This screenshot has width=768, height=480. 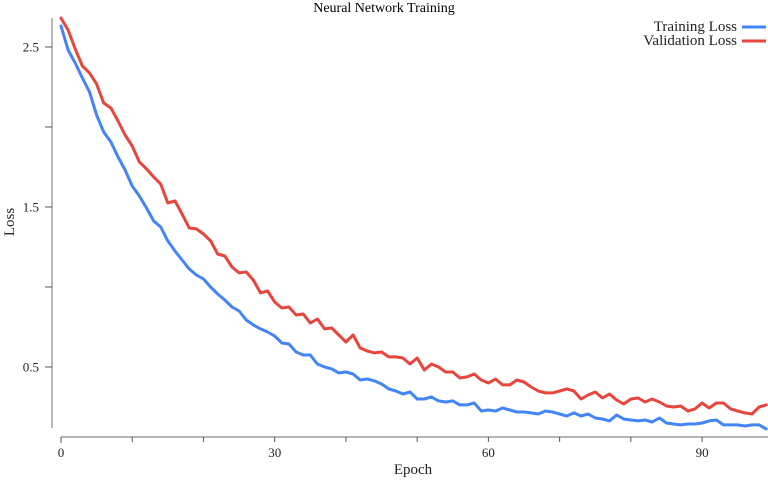 What do you see at coordinates (31, 207) in the screenshot?
I see `y-tick-label: 1.5` at bounding box center [31, 207].